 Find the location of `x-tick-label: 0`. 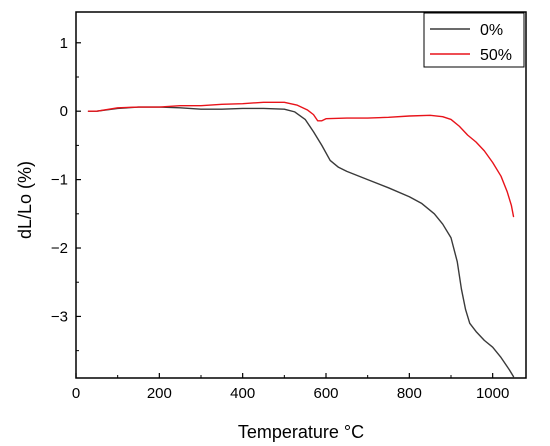

x-tick-label: 0 is located at coordinates (76, 393).